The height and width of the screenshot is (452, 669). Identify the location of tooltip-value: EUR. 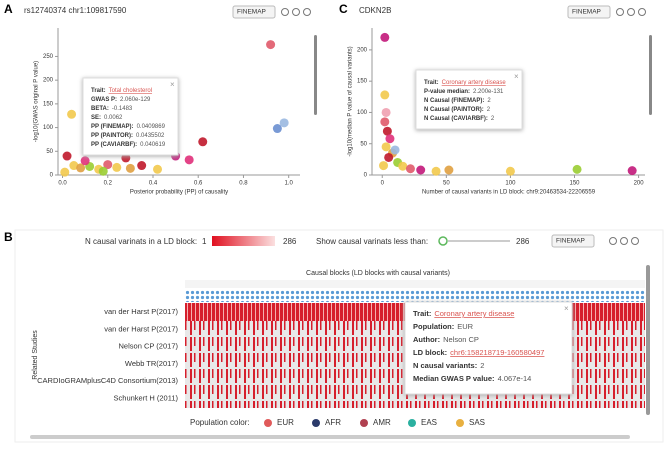
(465, 326).